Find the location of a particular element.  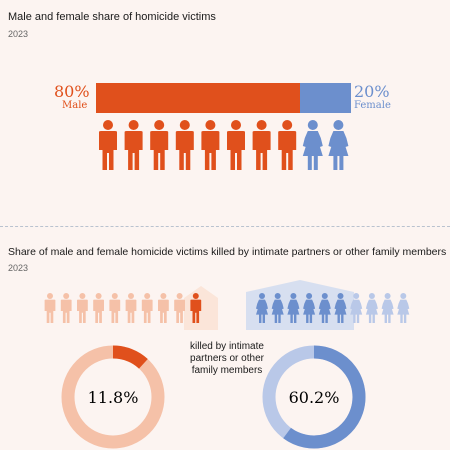

bar-segment-male is located at coordinates (198, 98).